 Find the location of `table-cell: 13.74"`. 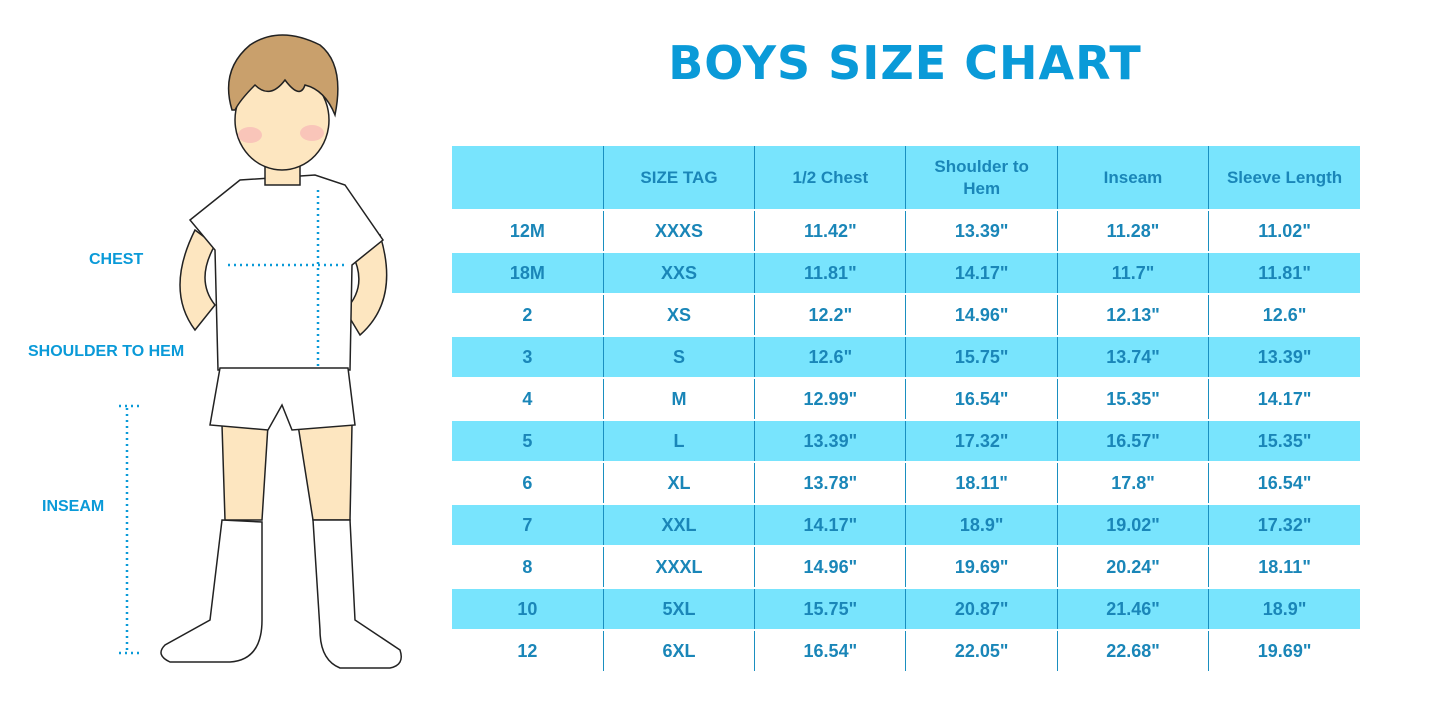

table-cell: 13.74" is located at coordinates (1132, 356).